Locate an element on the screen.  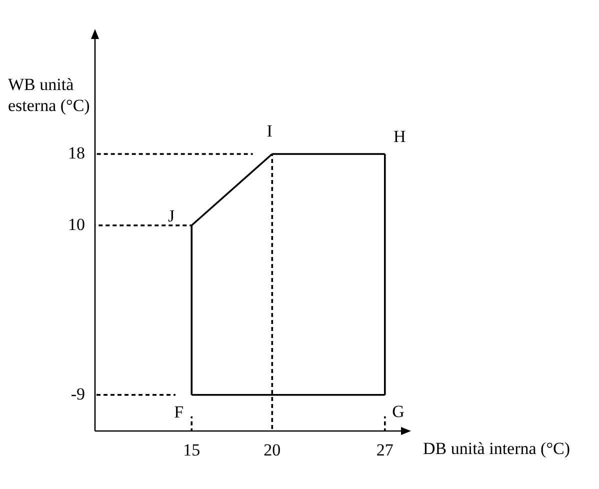
annotation: H is located at coordinates (399, 136).